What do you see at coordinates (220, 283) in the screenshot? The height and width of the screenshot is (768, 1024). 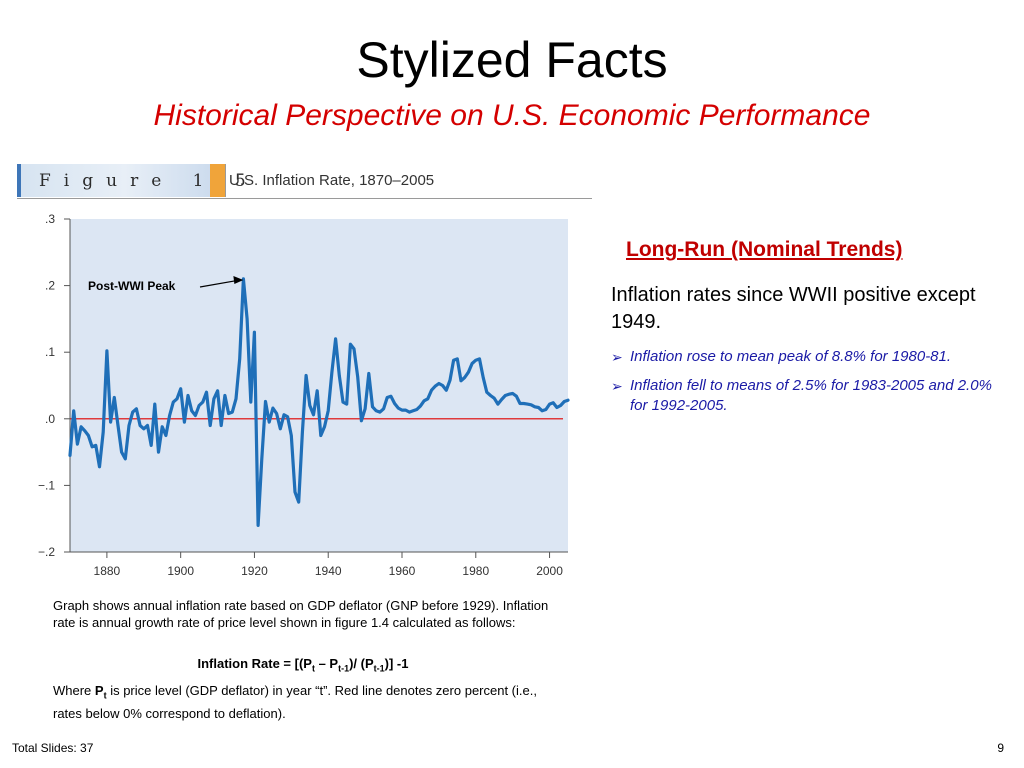 I see `annotation-arrow-line` at bounding box center [220, 283].